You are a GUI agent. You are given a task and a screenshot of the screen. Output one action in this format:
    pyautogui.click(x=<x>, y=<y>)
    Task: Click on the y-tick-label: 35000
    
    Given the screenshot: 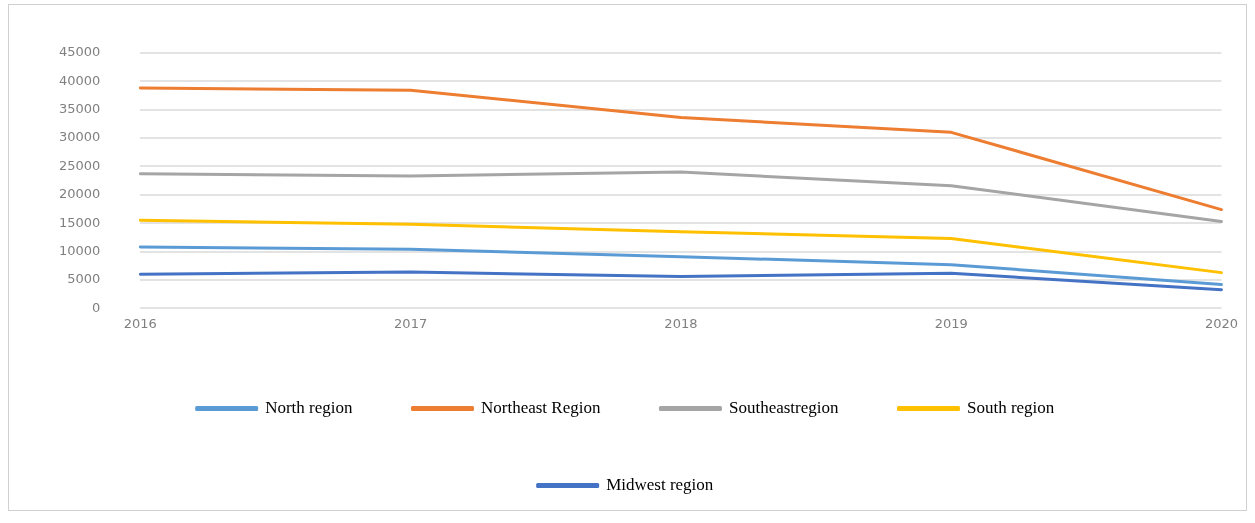 What is the action you would take?
    pyautogui.click(x=80, y=108)
    